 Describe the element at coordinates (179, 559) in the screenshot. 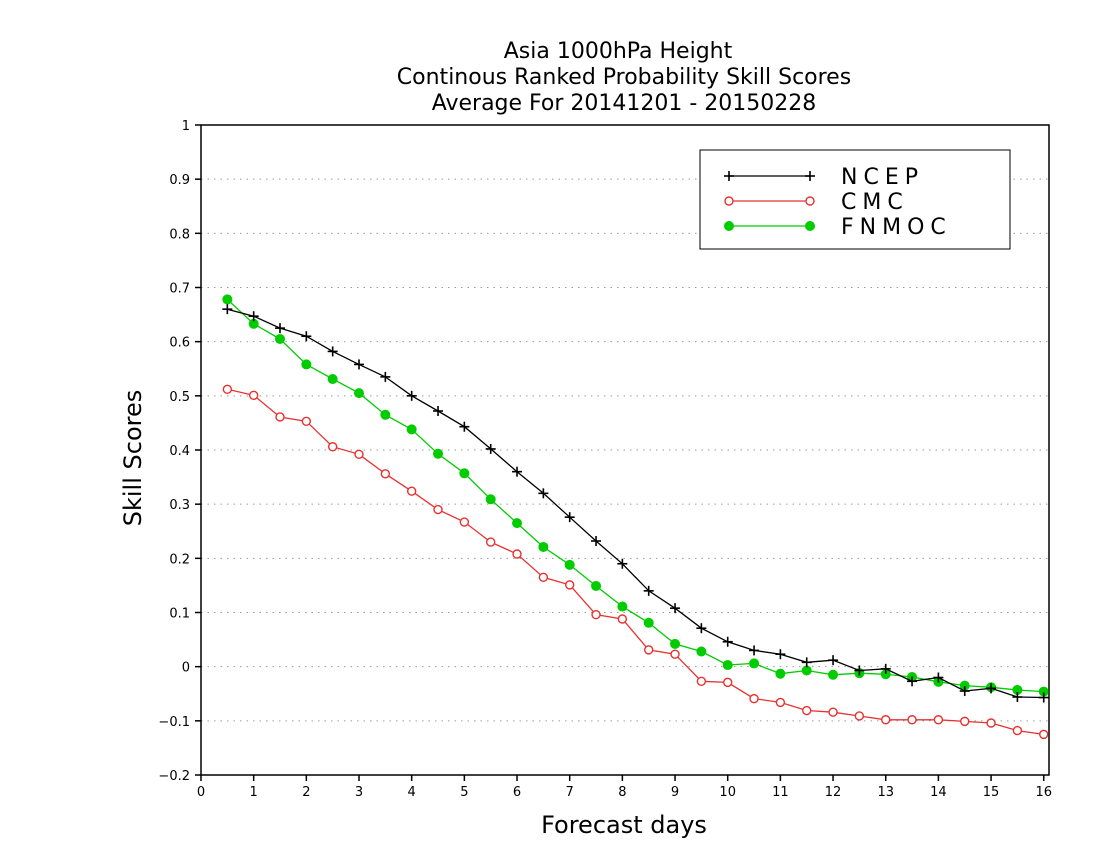

I see `y-tick-label: 0.2` at that location.